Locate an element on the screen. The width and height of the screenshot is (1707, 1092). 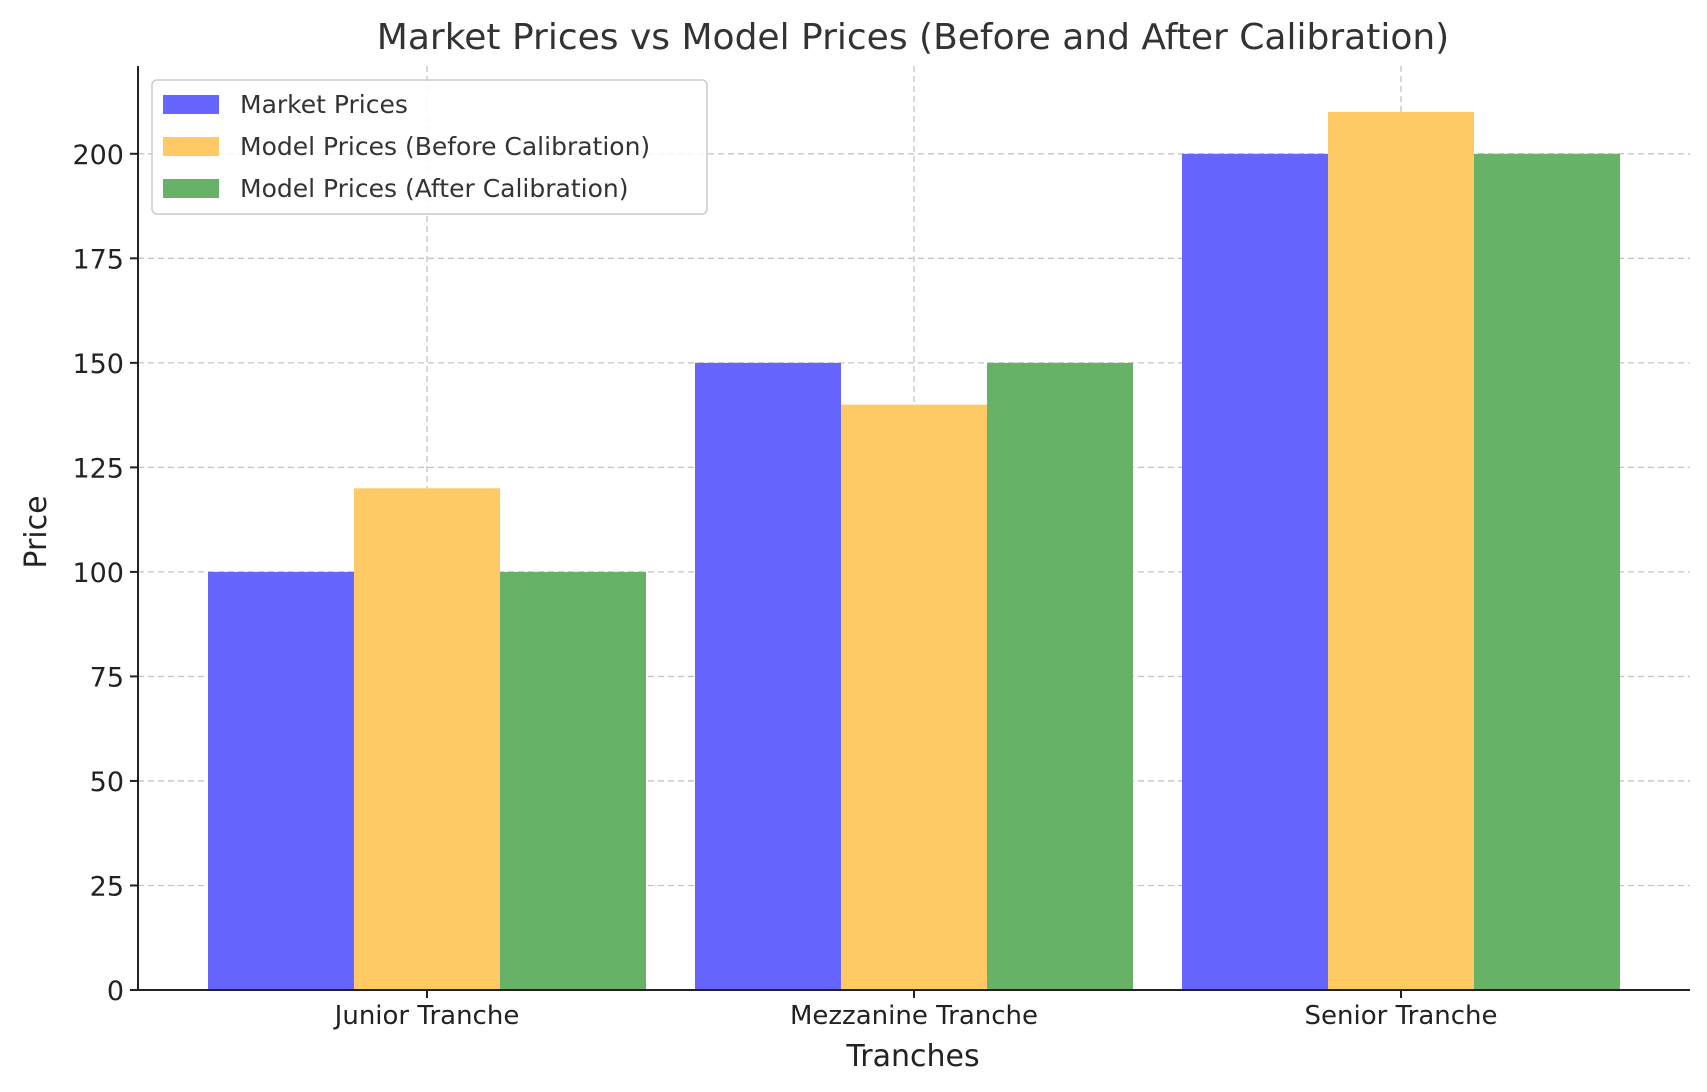
y-tick-label: 175 is located at coordinates (98, 259).